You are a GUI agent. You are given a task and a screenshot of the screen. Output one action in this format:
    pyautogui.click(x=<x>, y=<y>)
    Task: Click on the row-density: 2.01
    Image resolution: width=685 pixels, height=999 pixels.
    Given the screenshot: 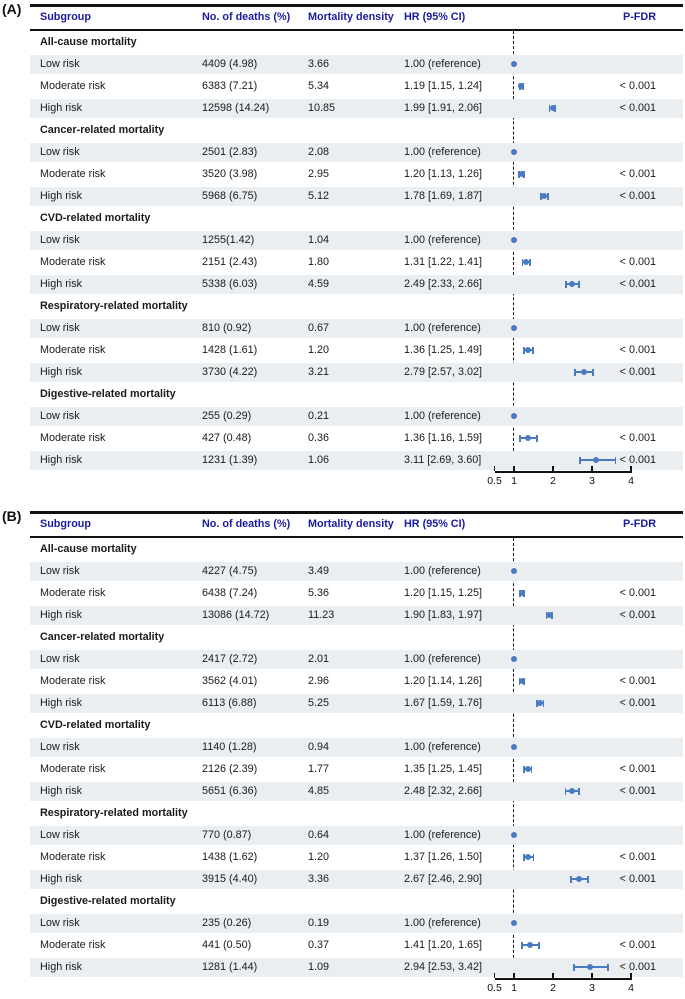 What is the action you would take?
    pyautogui.click(x=319, y=659)
    